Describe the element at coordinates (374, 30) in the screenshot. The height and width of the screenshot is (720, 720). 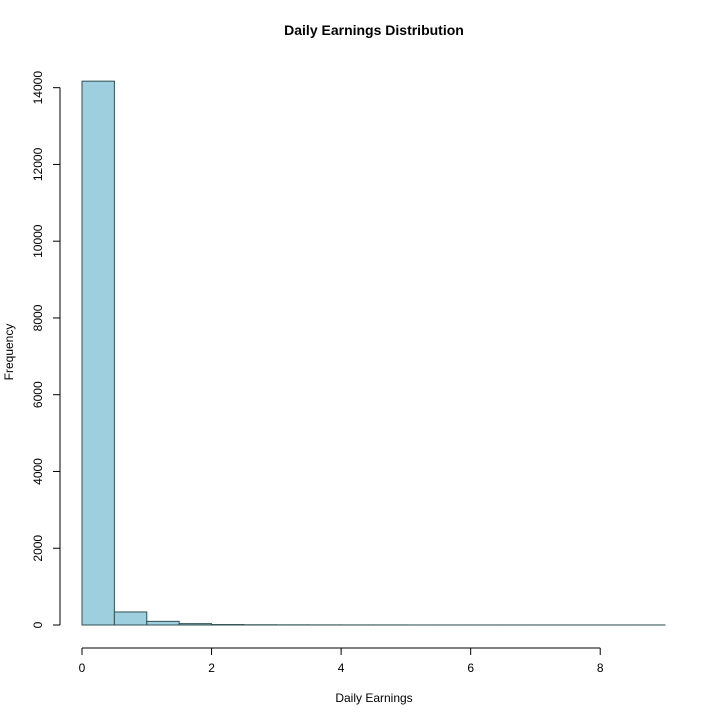
I see `chart-title: Daily Earnings Distribution` at that location.